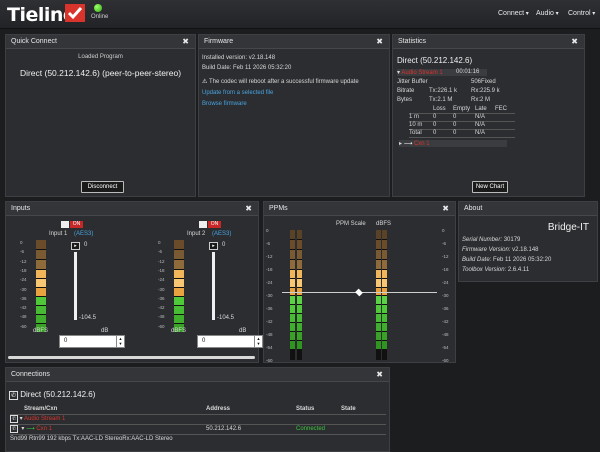 This screenshot has height=452, width=600. What do you see at coordinates (98, 8) in the screenshot?
I see `online-status-icon` at bounding box center [98, 8].